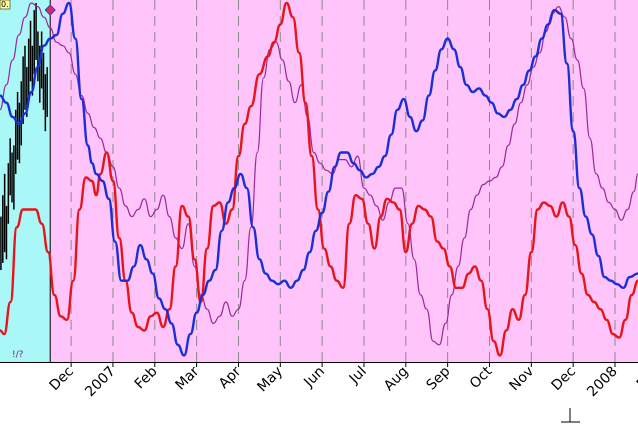 This screenshot has width=638, height=425. I want to click on question-label: !/?, so click(18, 355).